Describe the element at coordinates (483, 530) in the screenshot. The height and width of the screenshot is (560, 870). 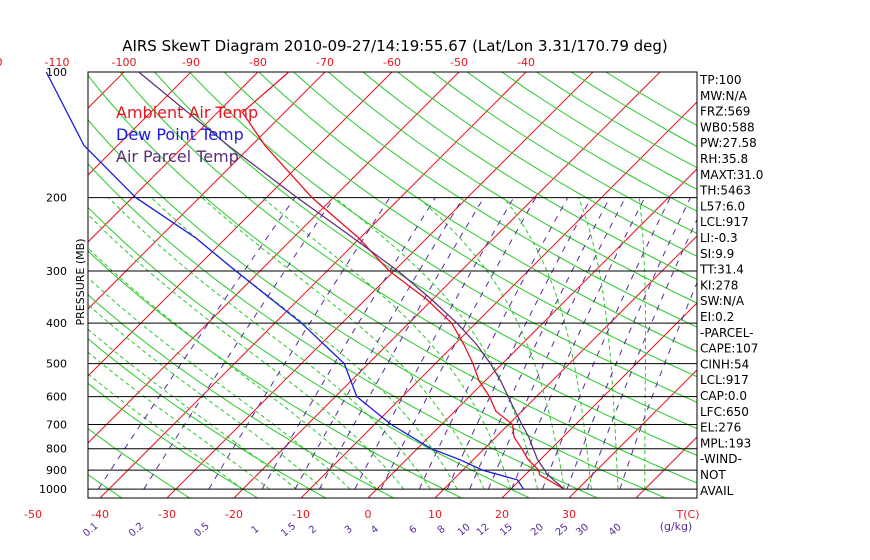
I see `mixing-ratio-label: 12` at that location.